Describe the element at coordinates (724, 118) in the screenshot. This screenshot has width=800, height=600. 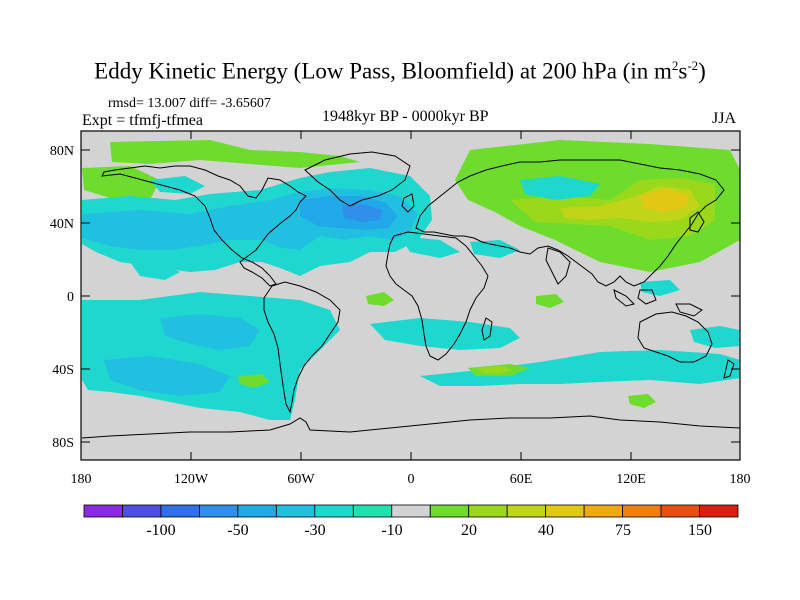
I see `season-label: JJA` at that location.